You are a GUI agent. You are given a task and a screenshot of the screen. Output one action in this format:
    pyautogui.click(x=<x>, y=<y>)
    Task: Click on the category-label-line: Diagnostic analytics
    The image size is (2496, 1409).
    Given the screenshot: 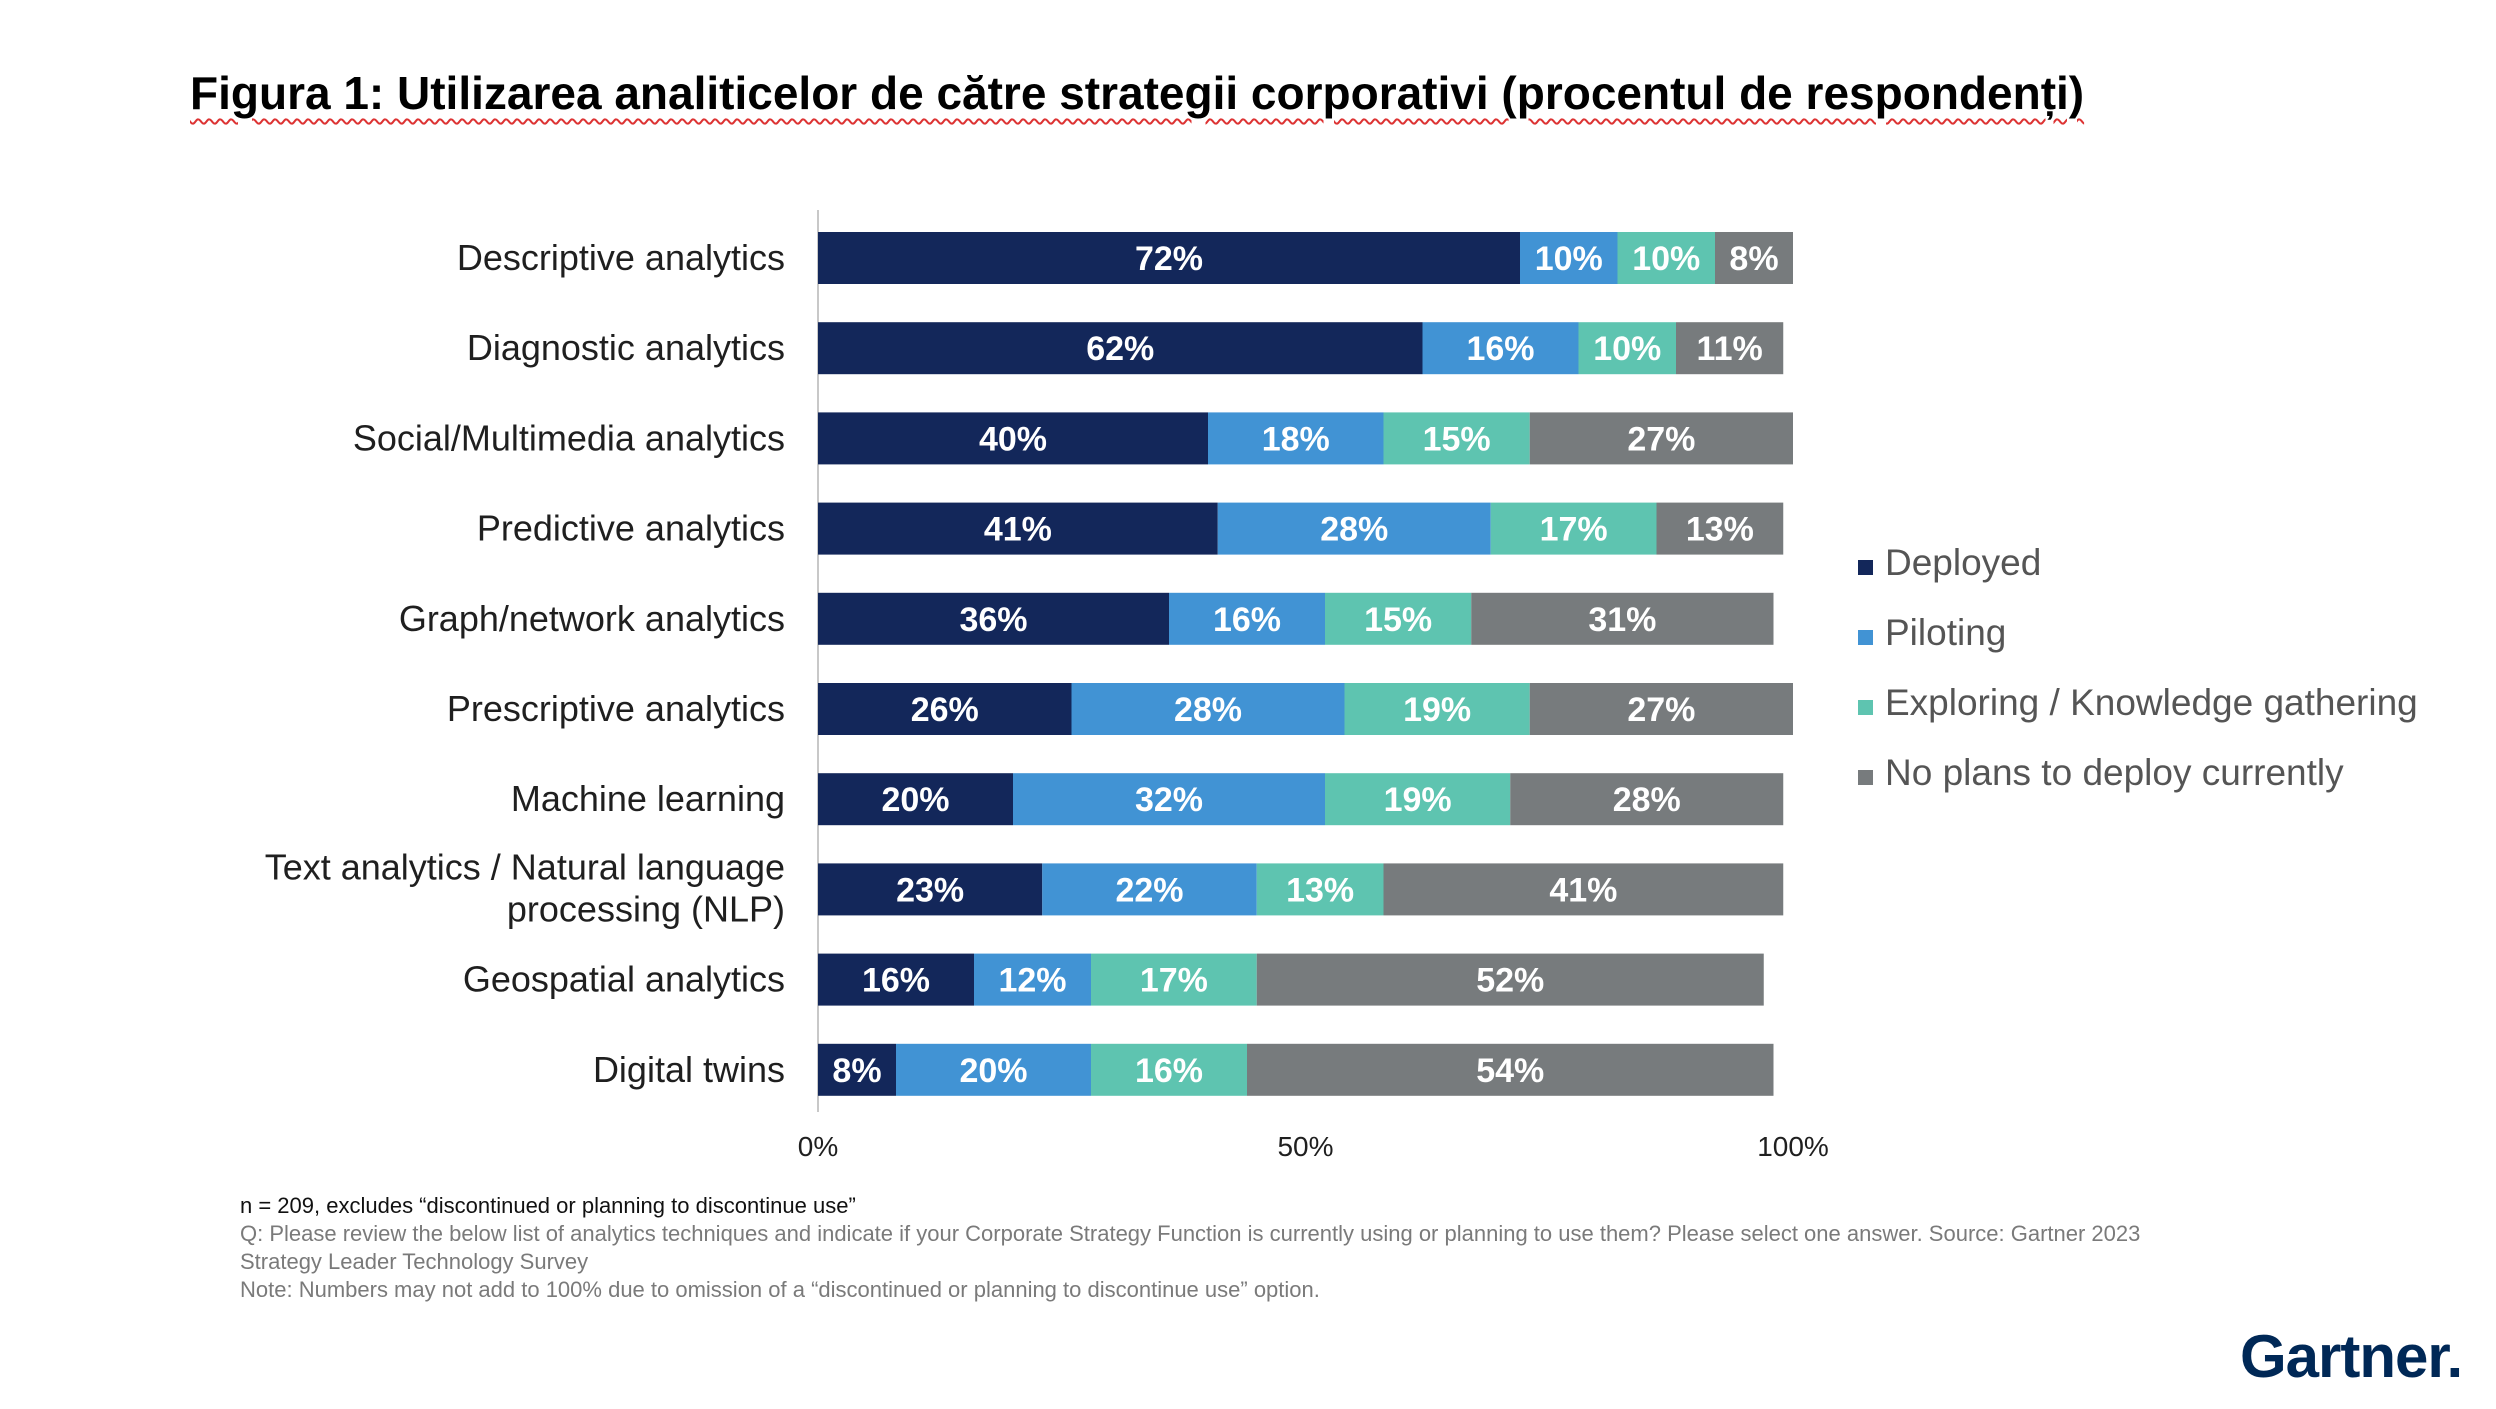 What is the action you would take?
    pyautogui.click(x=626, y=347)
    